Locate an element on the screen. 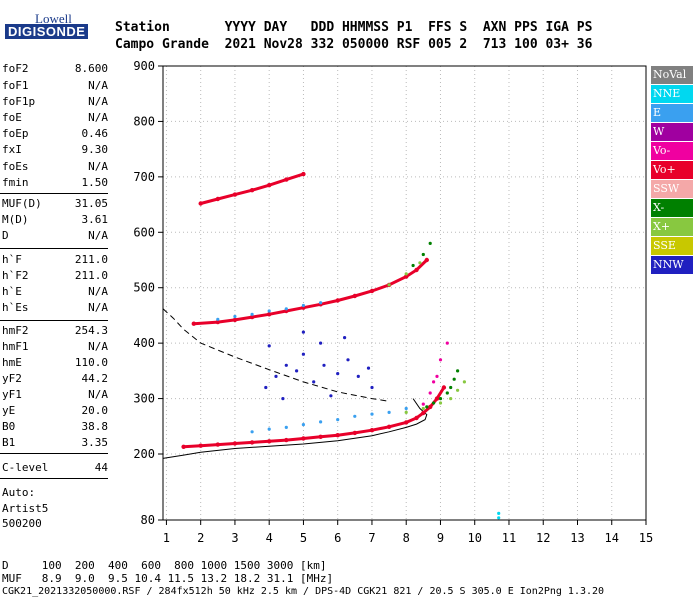 This screenshot has height=600, width=700. legend-item: Vo+ is located at coordinates (672, 170).